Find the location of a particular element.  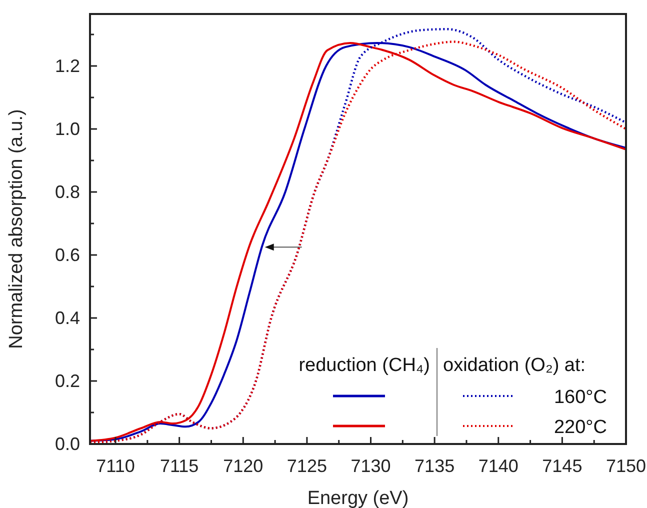

x-axis-title: Energy (eV) is located at coordinates (358, 498).